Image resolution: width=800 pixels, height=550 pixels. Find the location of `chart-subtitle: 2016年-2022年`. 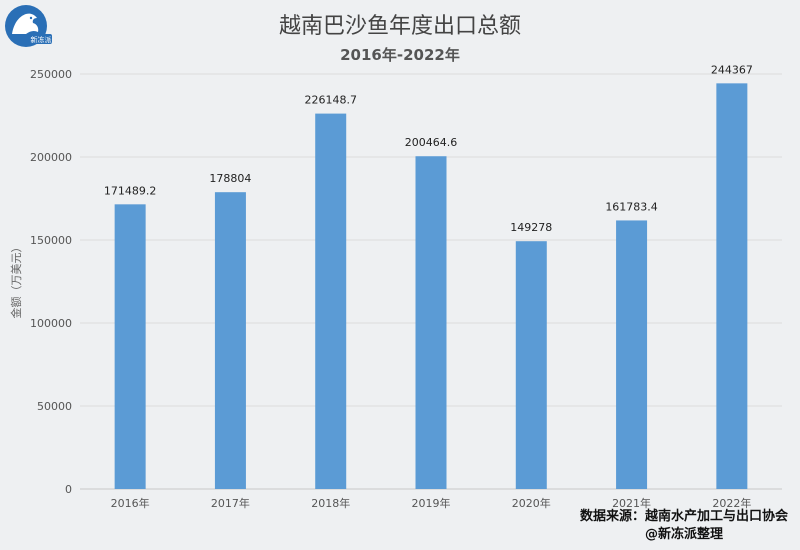

chart-subtitle: 2016年-2022年 is located at coordinates (400, 55).